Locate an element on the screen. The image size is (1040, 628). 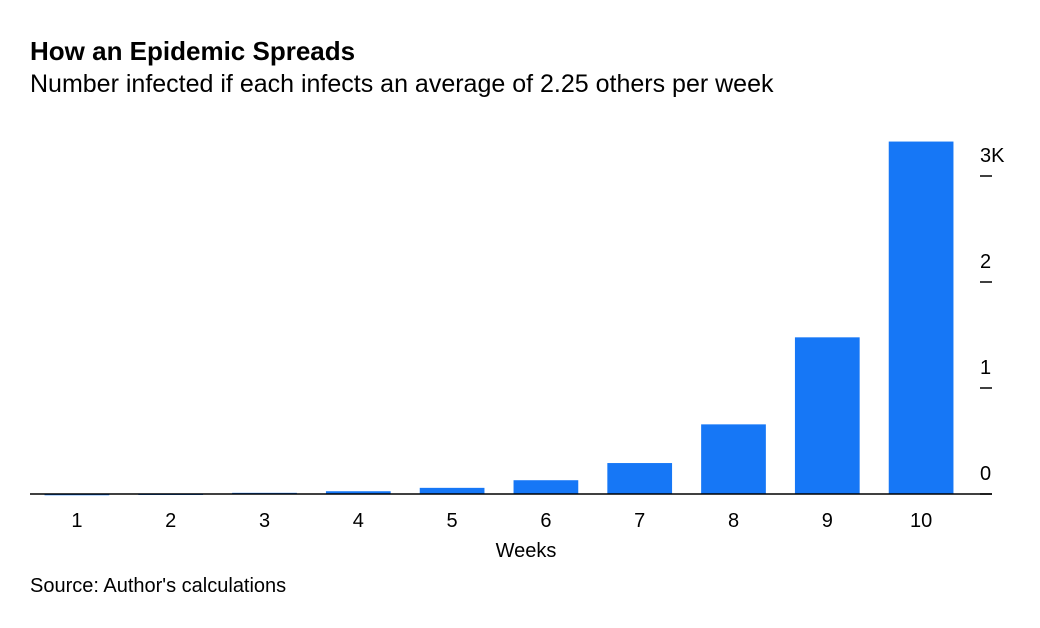
y-tick-label: 0 is located at coordinates (985, 474).